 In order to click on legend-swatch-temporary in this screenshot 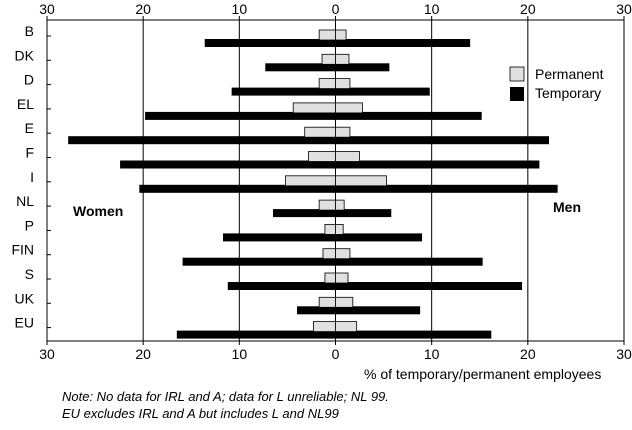, I will do `click(517, 94)`.